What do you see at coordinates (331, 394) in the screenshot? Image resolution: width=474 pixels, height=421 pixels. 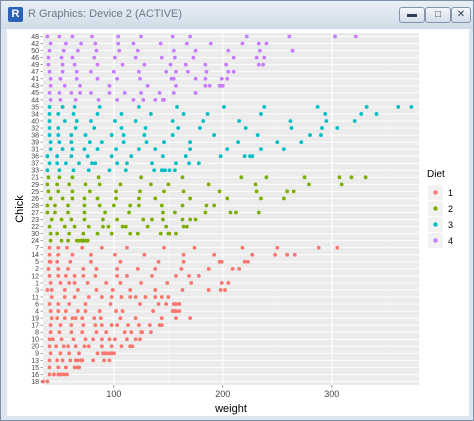 I see `x-tick-label: 300` at bounding box center [331, 394].